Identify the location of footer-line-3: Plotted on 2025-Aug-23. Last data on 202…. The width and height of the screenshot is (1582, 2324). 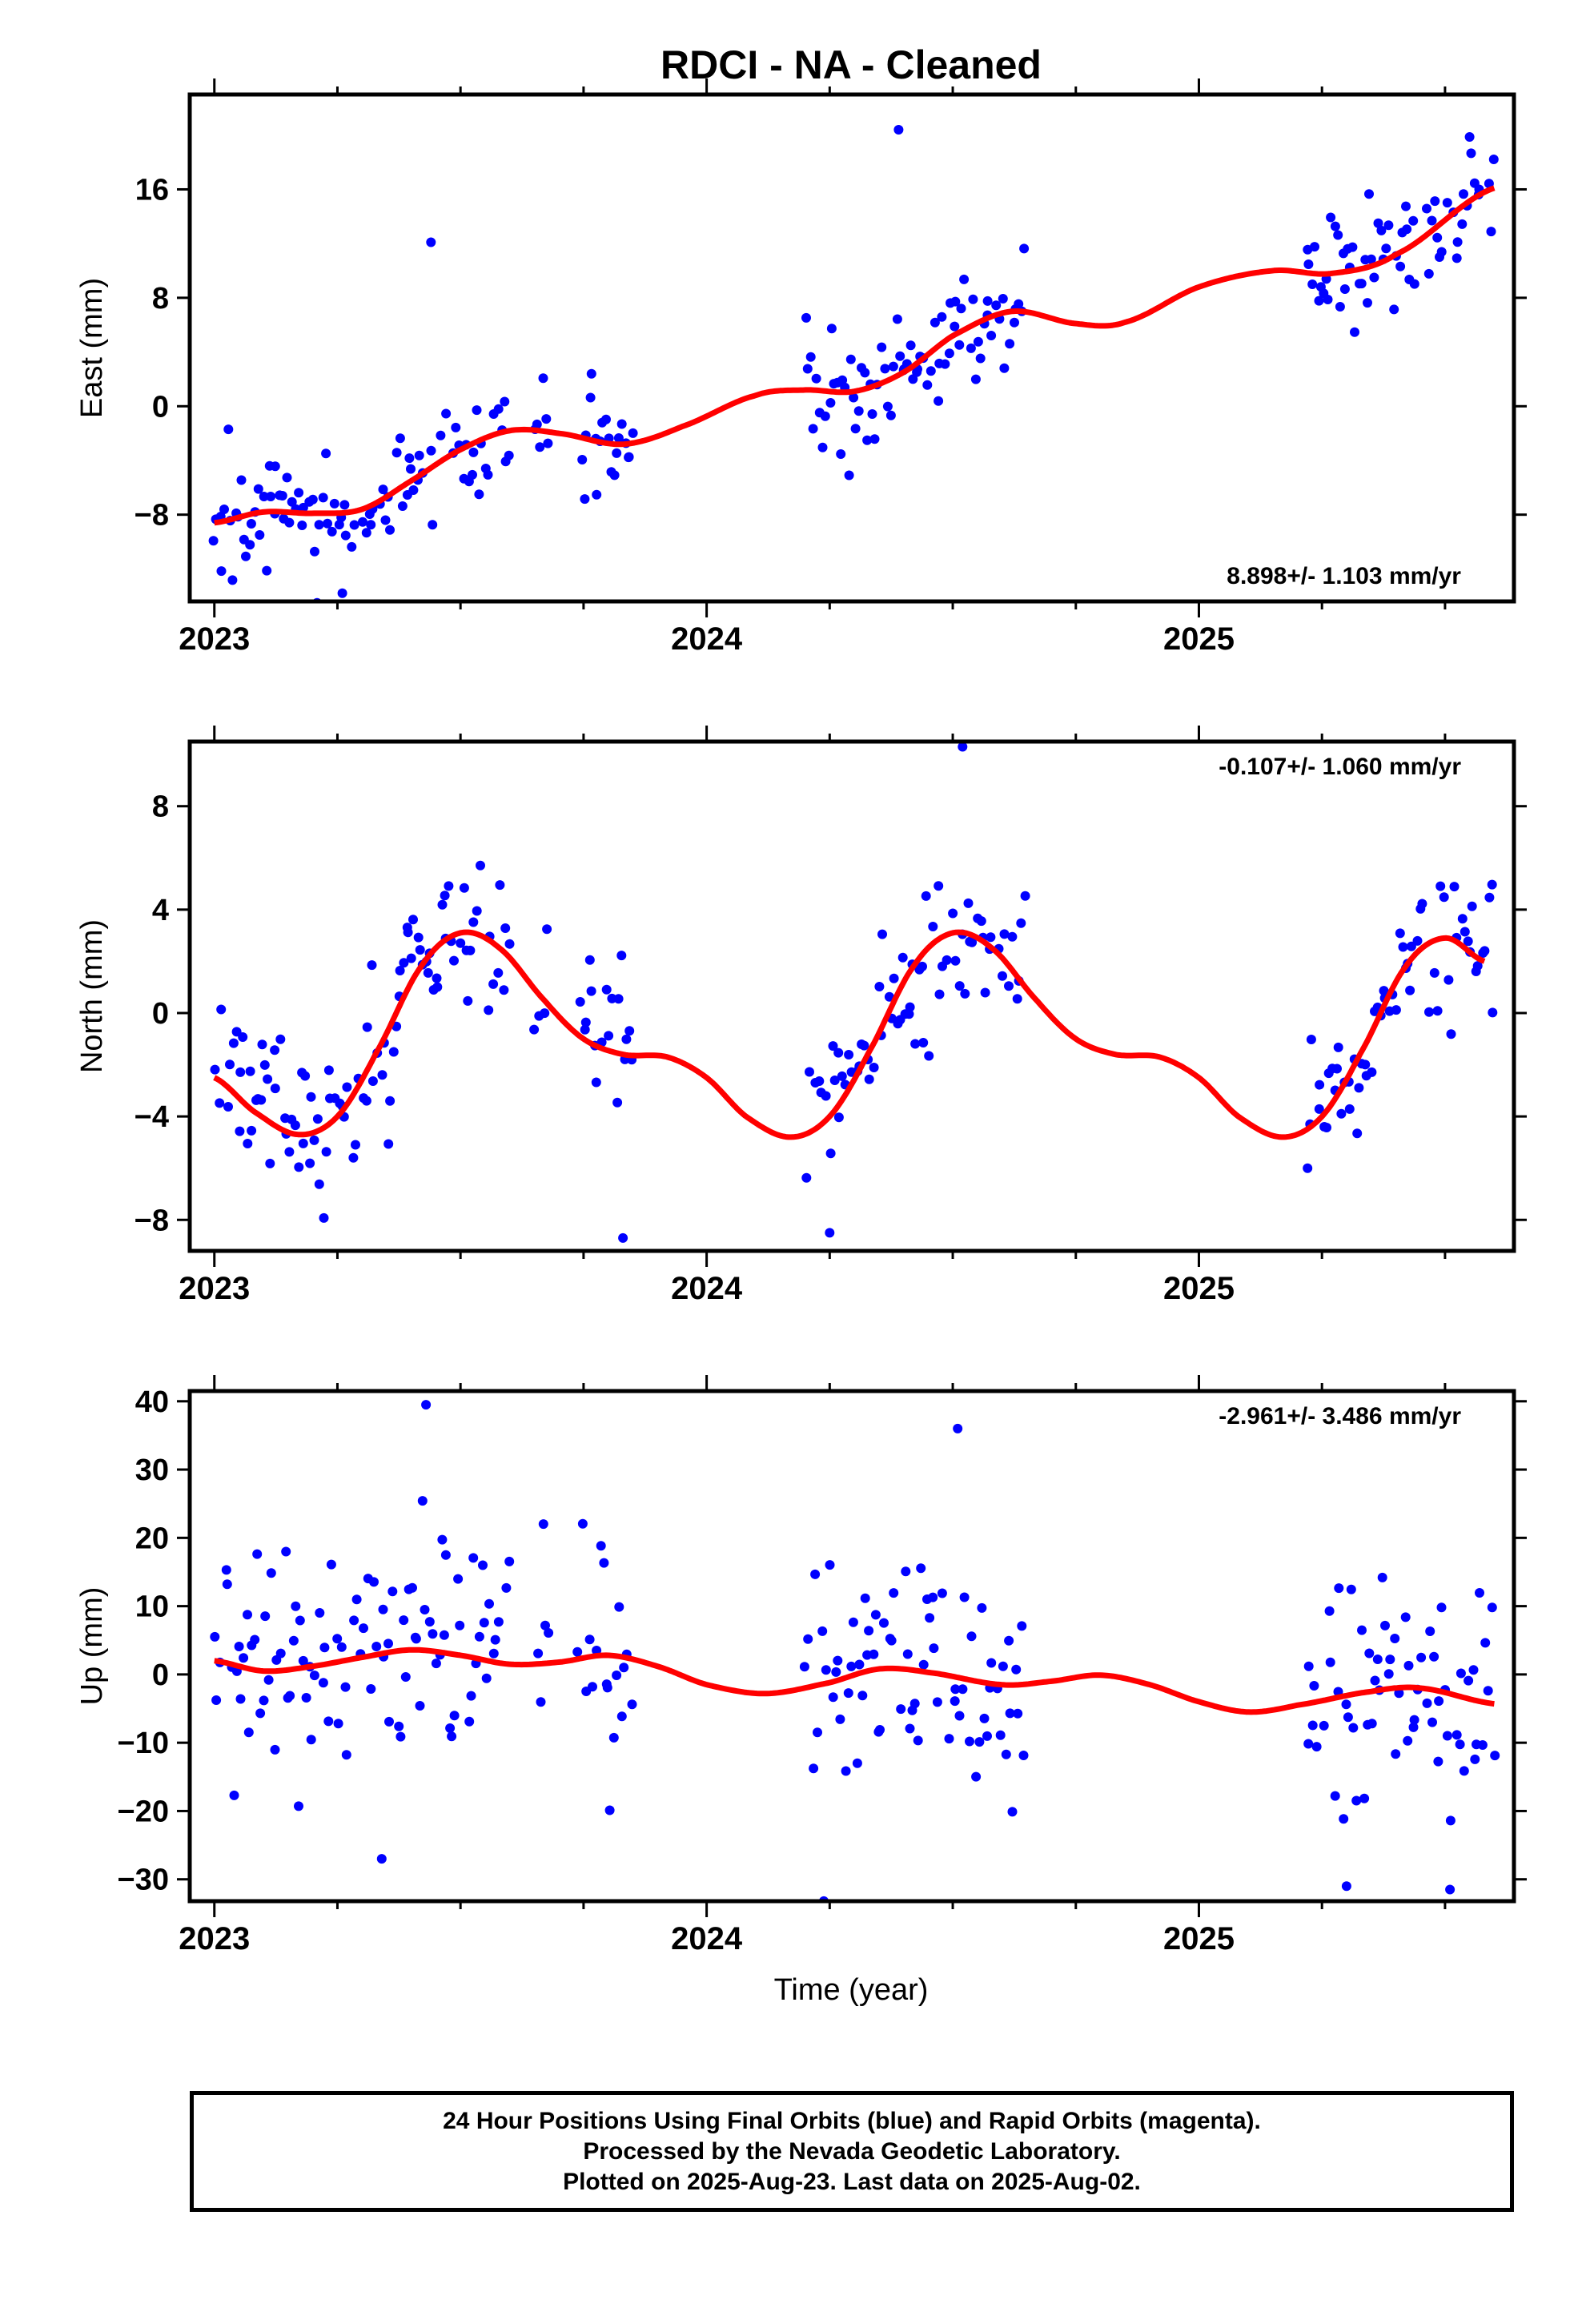
(852, 2181).